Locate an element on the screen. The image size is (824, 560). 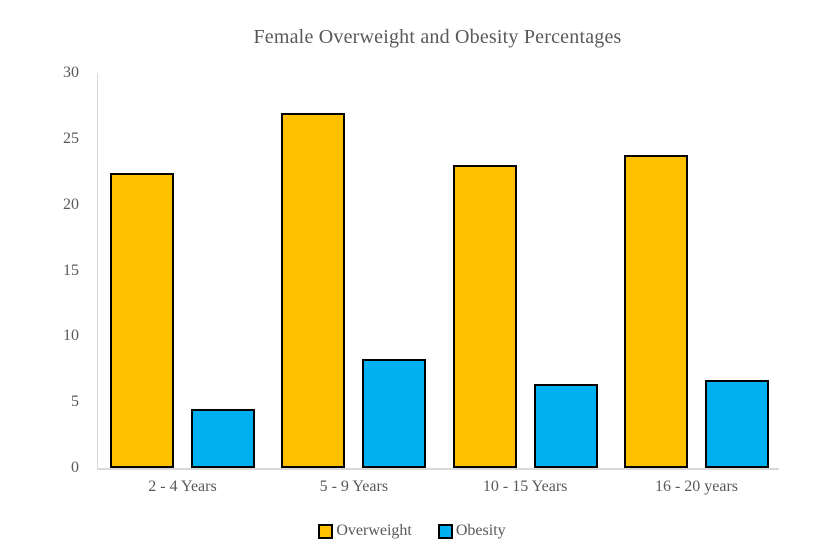
y-tick-label: 25 is located at coordinates (71, 138).